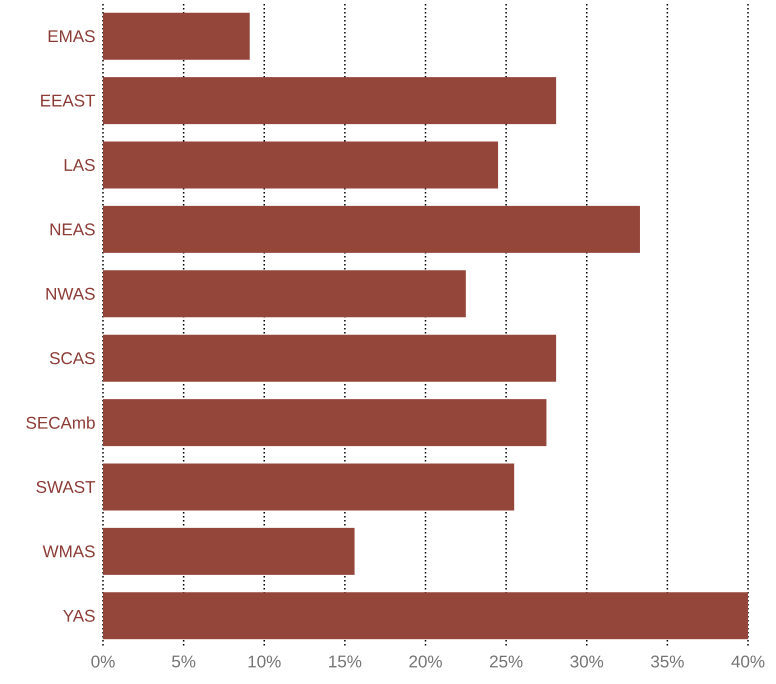 The height and width of the screenshot is (684, 776). Describe the element at coordinates (587, 662) in the screenshot. I see `x-tick-label: 30%` at that location.